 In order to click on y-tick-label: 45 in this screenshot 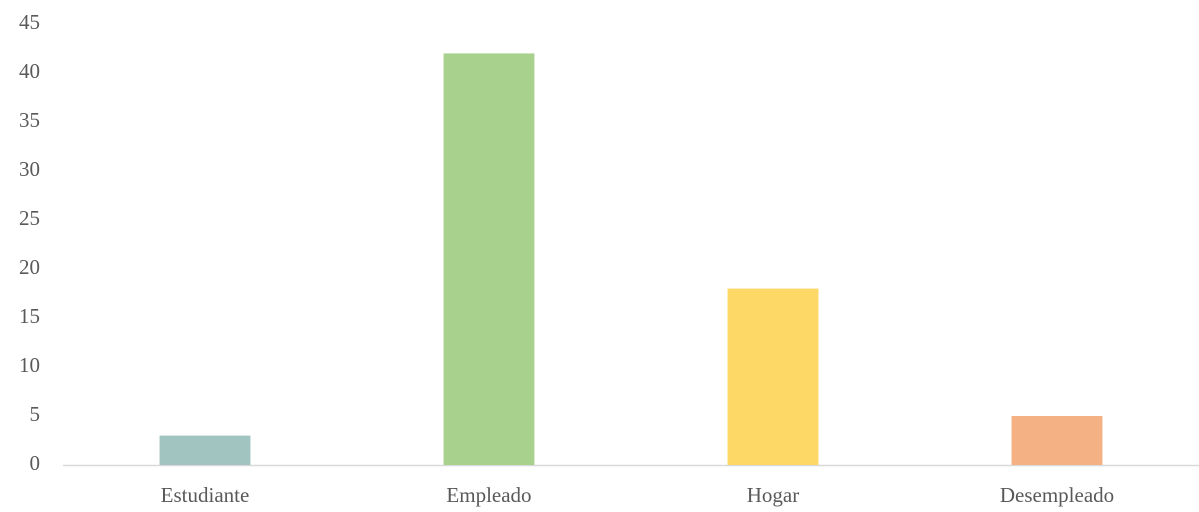, I will do `click(29, 22)`.